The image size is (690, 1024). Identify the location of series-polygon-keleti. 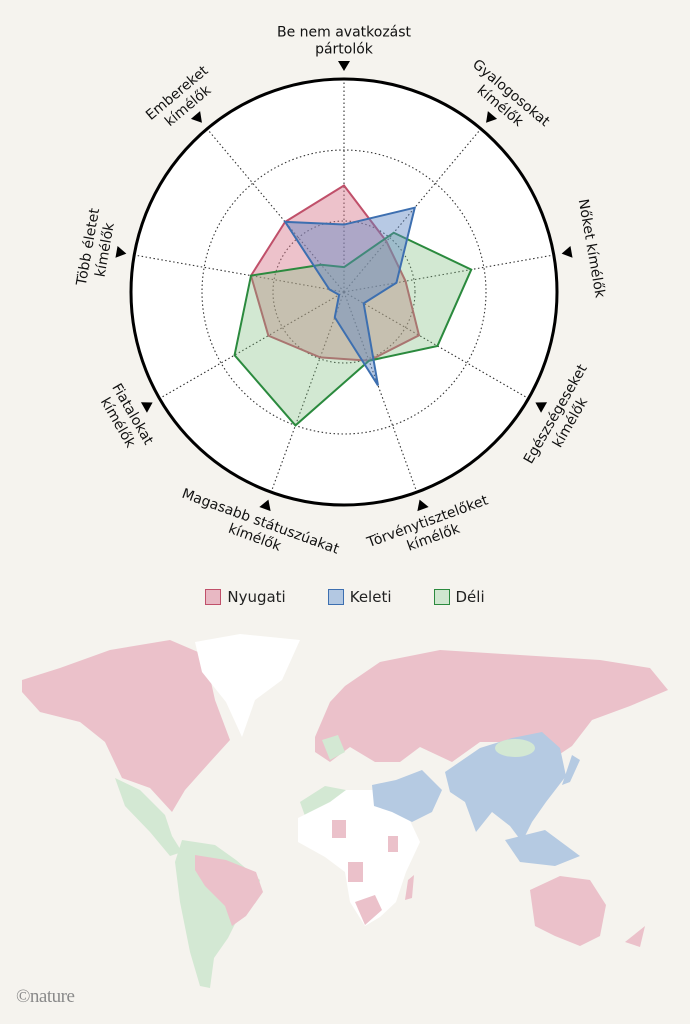
(350, 296).